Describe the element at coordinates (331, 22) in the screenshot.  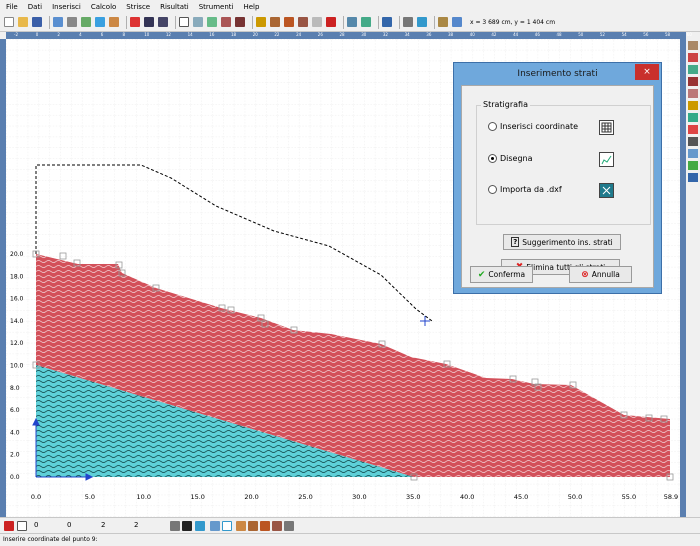
I see `export-icon` at that location.